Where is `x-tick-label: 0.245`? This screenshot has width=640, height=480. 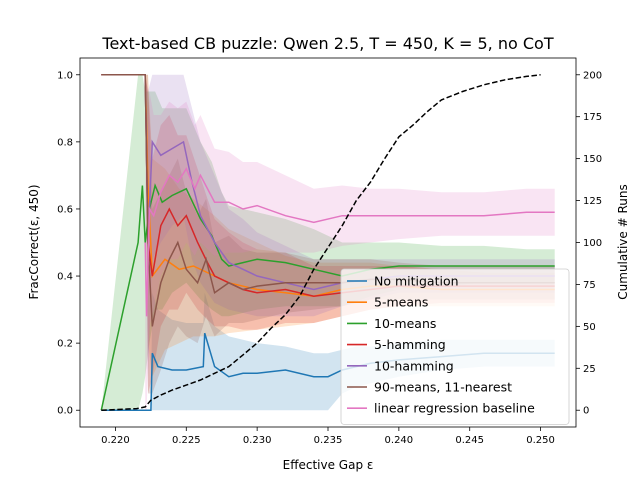
x-tick-label: 0.245 is located at coordinates (469, 440).